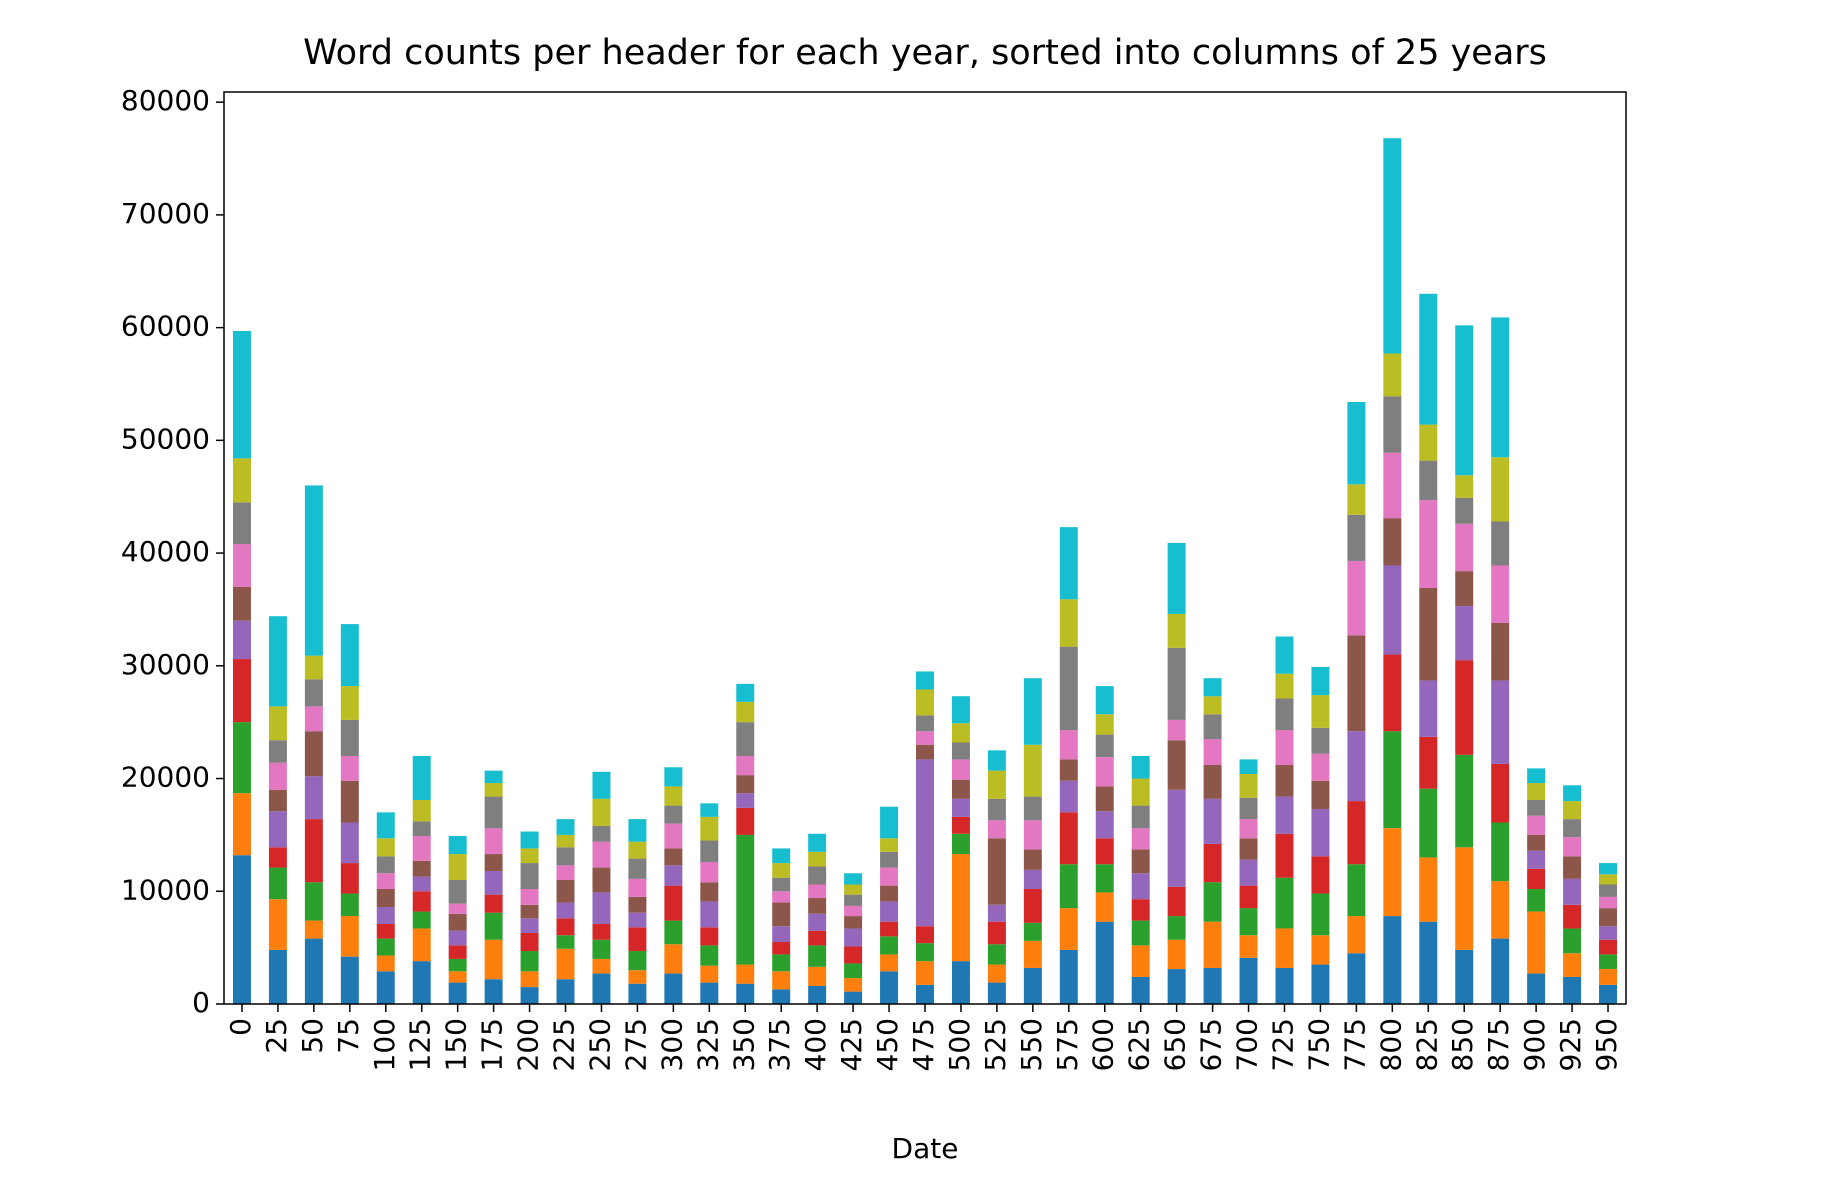 The image size is (1841, 1194). Describe the element at coordinates (1031, 1044) in the screenshot. I see `x-tick-label: 550` at that location.